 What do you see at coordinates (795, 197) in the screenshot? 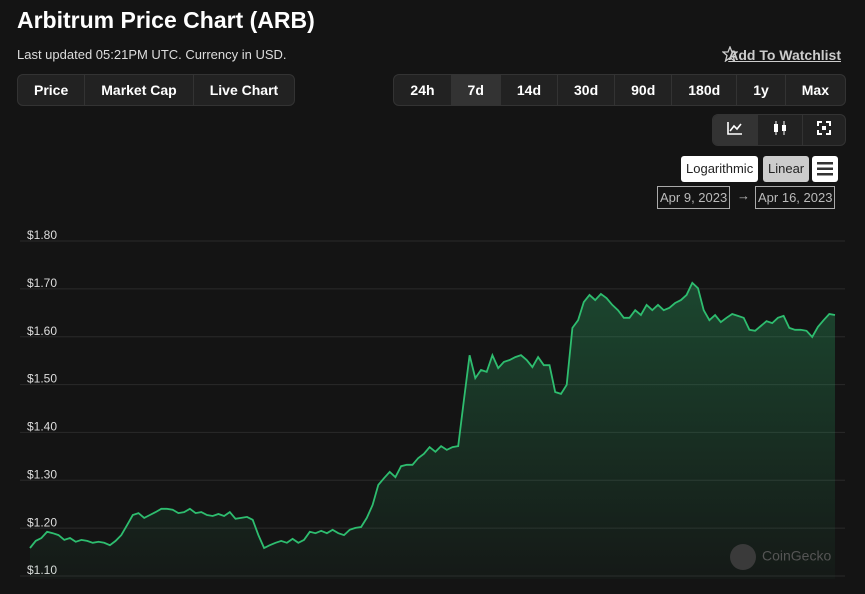
I see `date-to: Apr 16, 2023` at bounding box center [795, 197].